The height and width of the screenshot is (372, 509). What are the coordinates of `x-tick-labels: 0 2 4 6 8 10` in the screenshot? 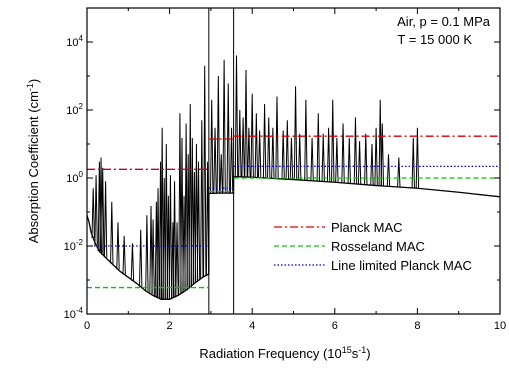 It's located at (295, 326).